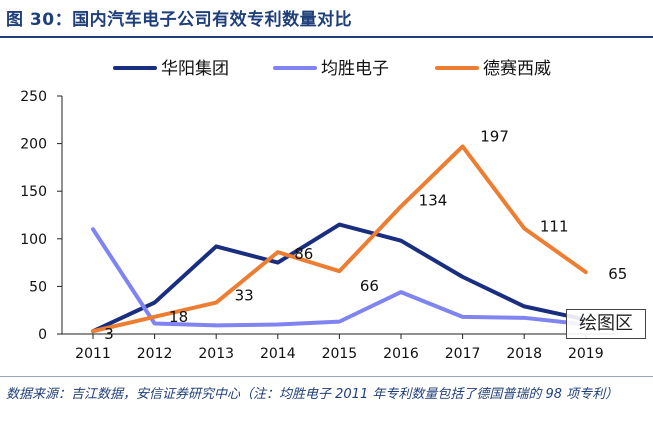  Describe the element at coordinates (33, 97) in the screenshot. I see `y-tick-label: 250` at that location.